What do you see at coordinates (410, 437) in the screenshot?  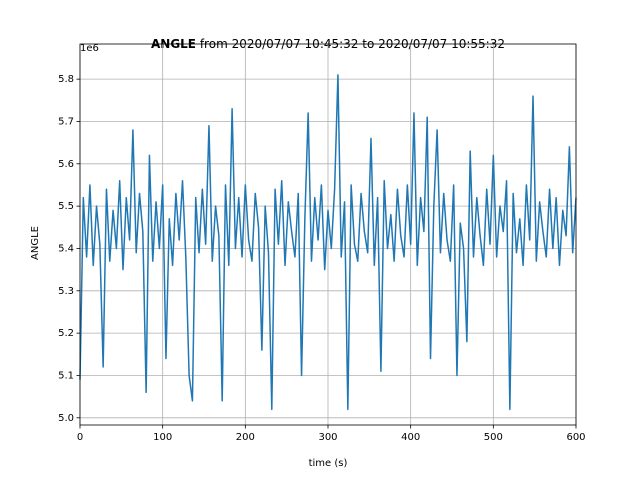 I see `x-tick-label: 400` at bounding box center [410, 437].